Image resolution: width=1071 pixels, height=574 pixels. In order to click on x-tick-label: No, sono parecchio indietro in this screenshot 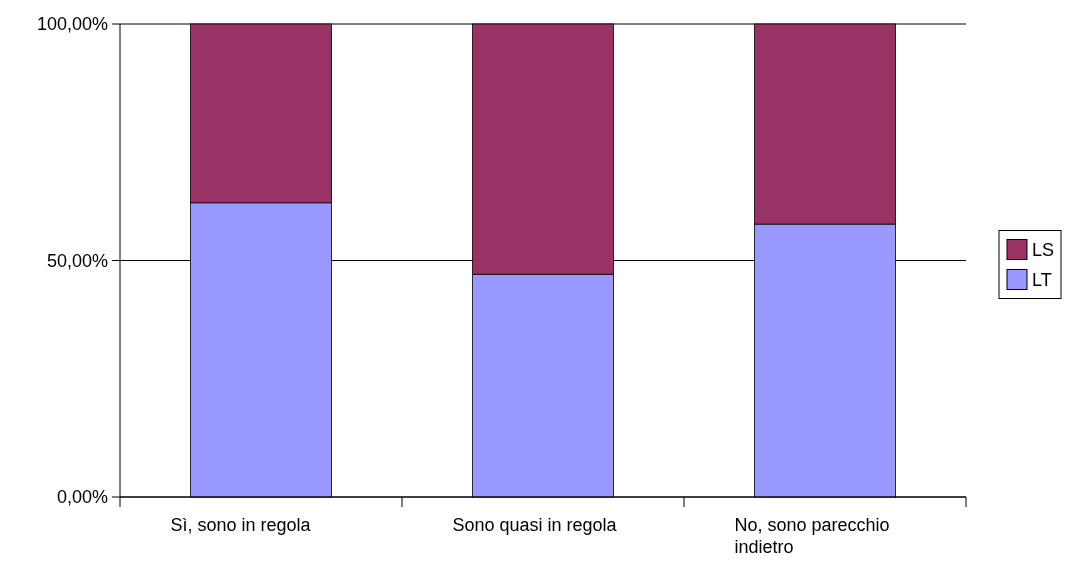, I will do `click(812, 536)`.